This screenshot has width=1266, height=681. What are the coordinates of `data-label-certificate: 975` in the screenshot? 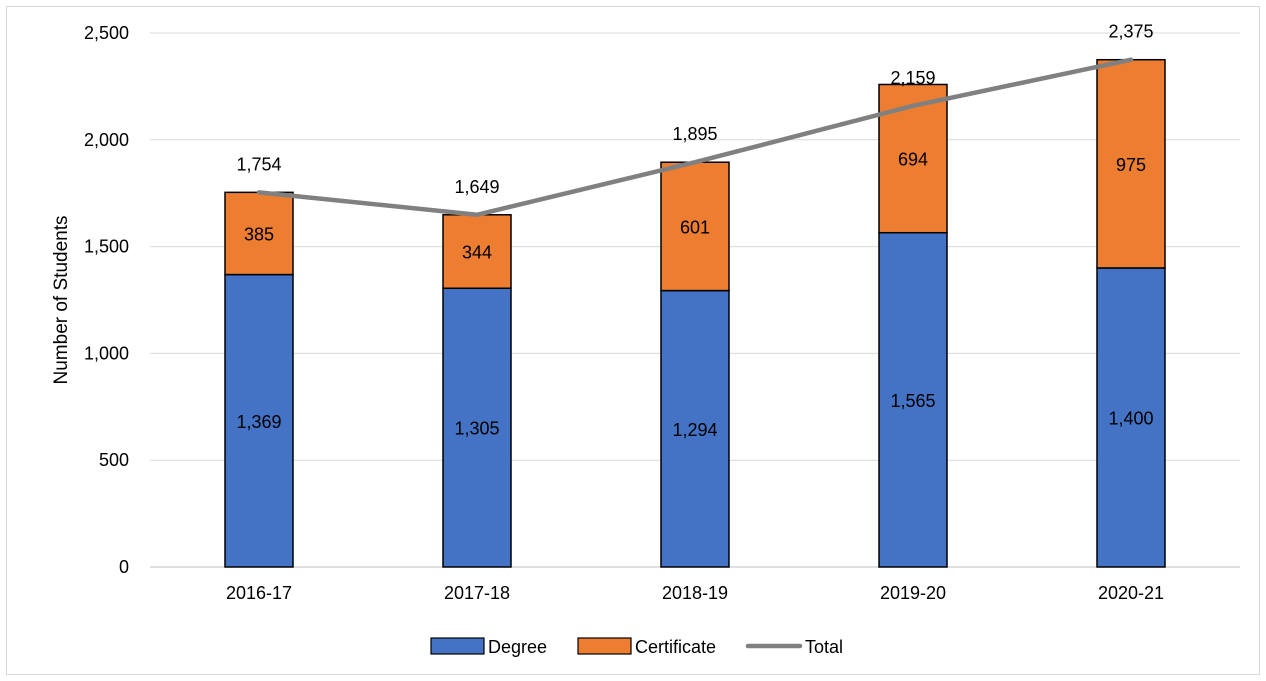 It's located at (1131, 165).